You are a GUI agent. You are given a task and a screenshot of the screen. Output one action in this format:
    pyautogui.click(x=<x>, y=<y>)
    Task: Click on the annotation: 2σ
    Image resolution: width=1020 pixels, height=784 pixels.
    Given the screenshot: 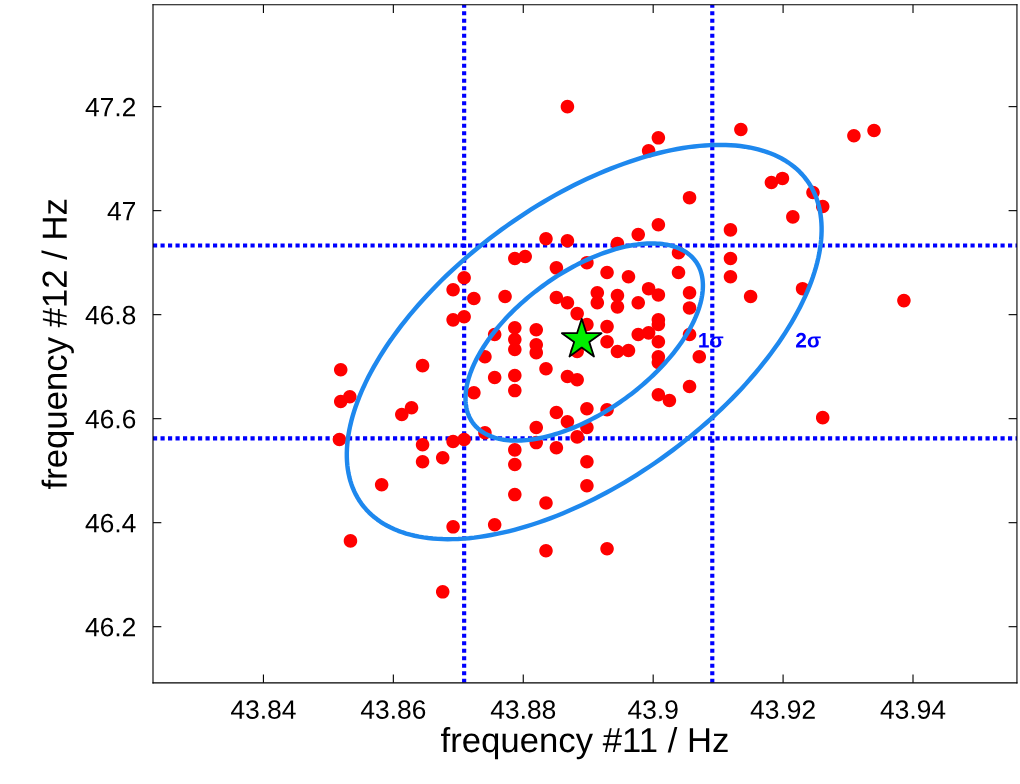 What is the action you would take?
    pyautogui.click(x=808, y=340)
    